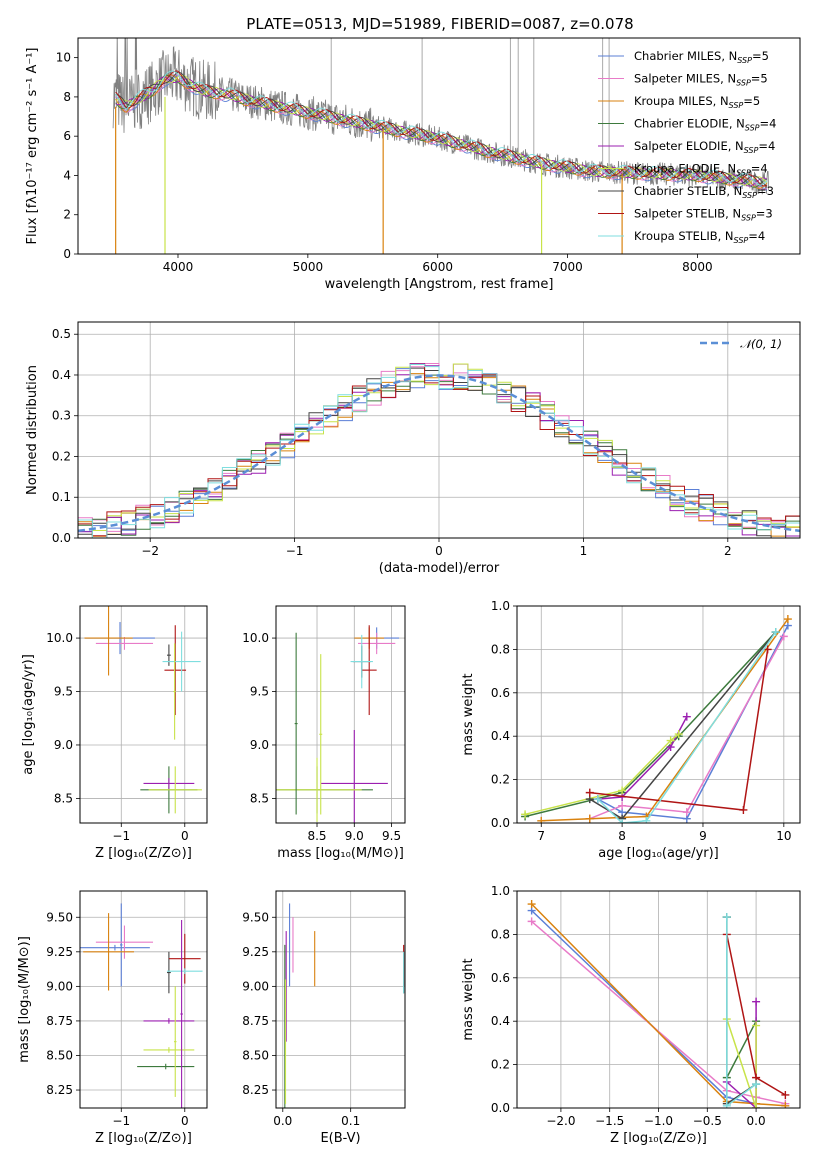  I want to click on y-tick-label: 10, so click(63, 58).